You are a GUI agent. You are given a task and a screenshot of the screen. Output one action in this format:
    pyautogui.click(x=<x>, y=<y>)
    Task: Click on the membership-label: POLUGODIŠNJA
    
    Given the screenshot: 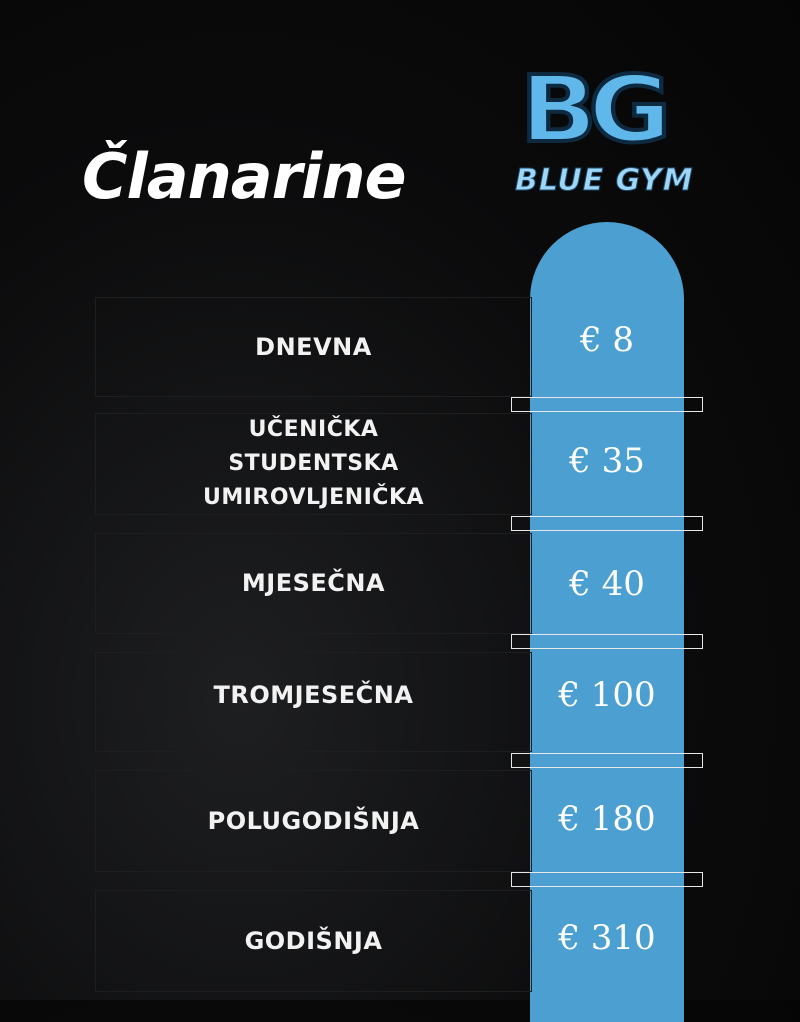 What is the action you would take?
    pyautogui.click(x=313, y=820)
    